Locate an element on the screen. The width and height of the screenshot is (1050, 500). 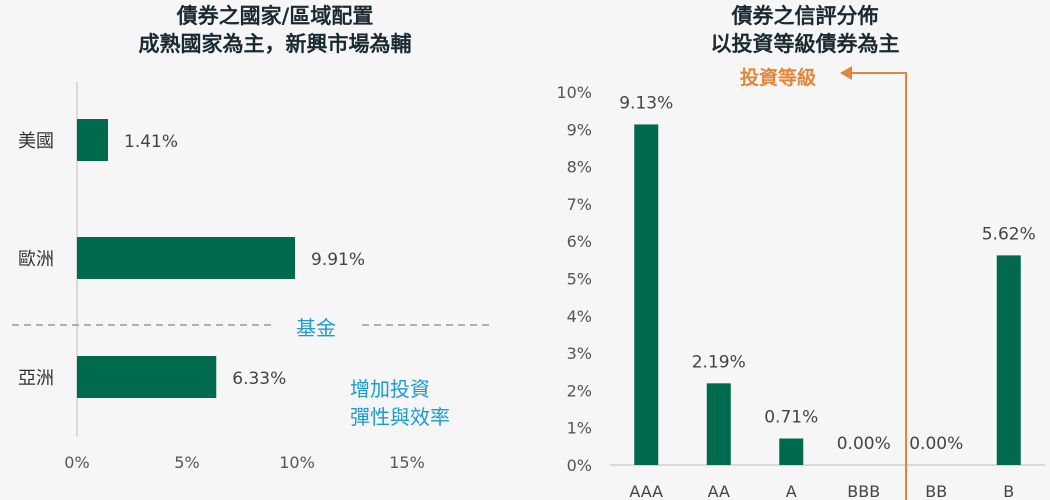
bar-AAA is located at coordinates (646, 295).